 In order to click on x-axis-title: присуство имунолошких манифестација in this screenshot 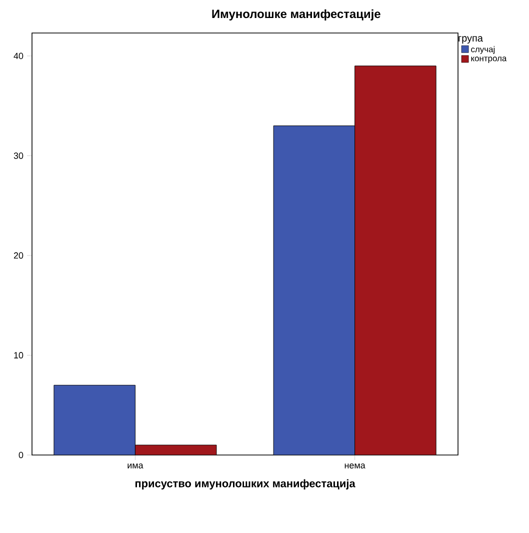, I will do `click(245, 484)`.